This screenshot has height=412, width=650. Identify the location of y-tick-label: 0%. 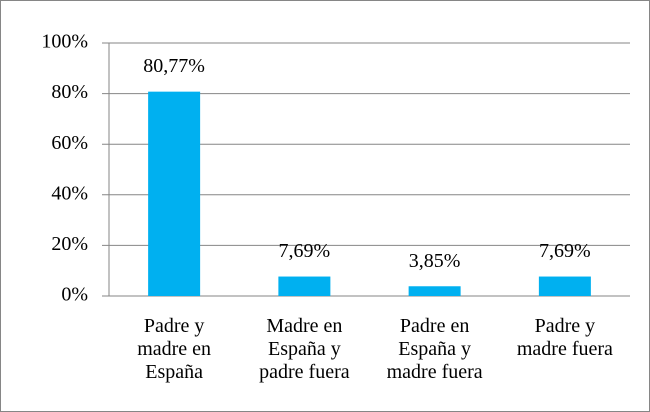
(74, 295).